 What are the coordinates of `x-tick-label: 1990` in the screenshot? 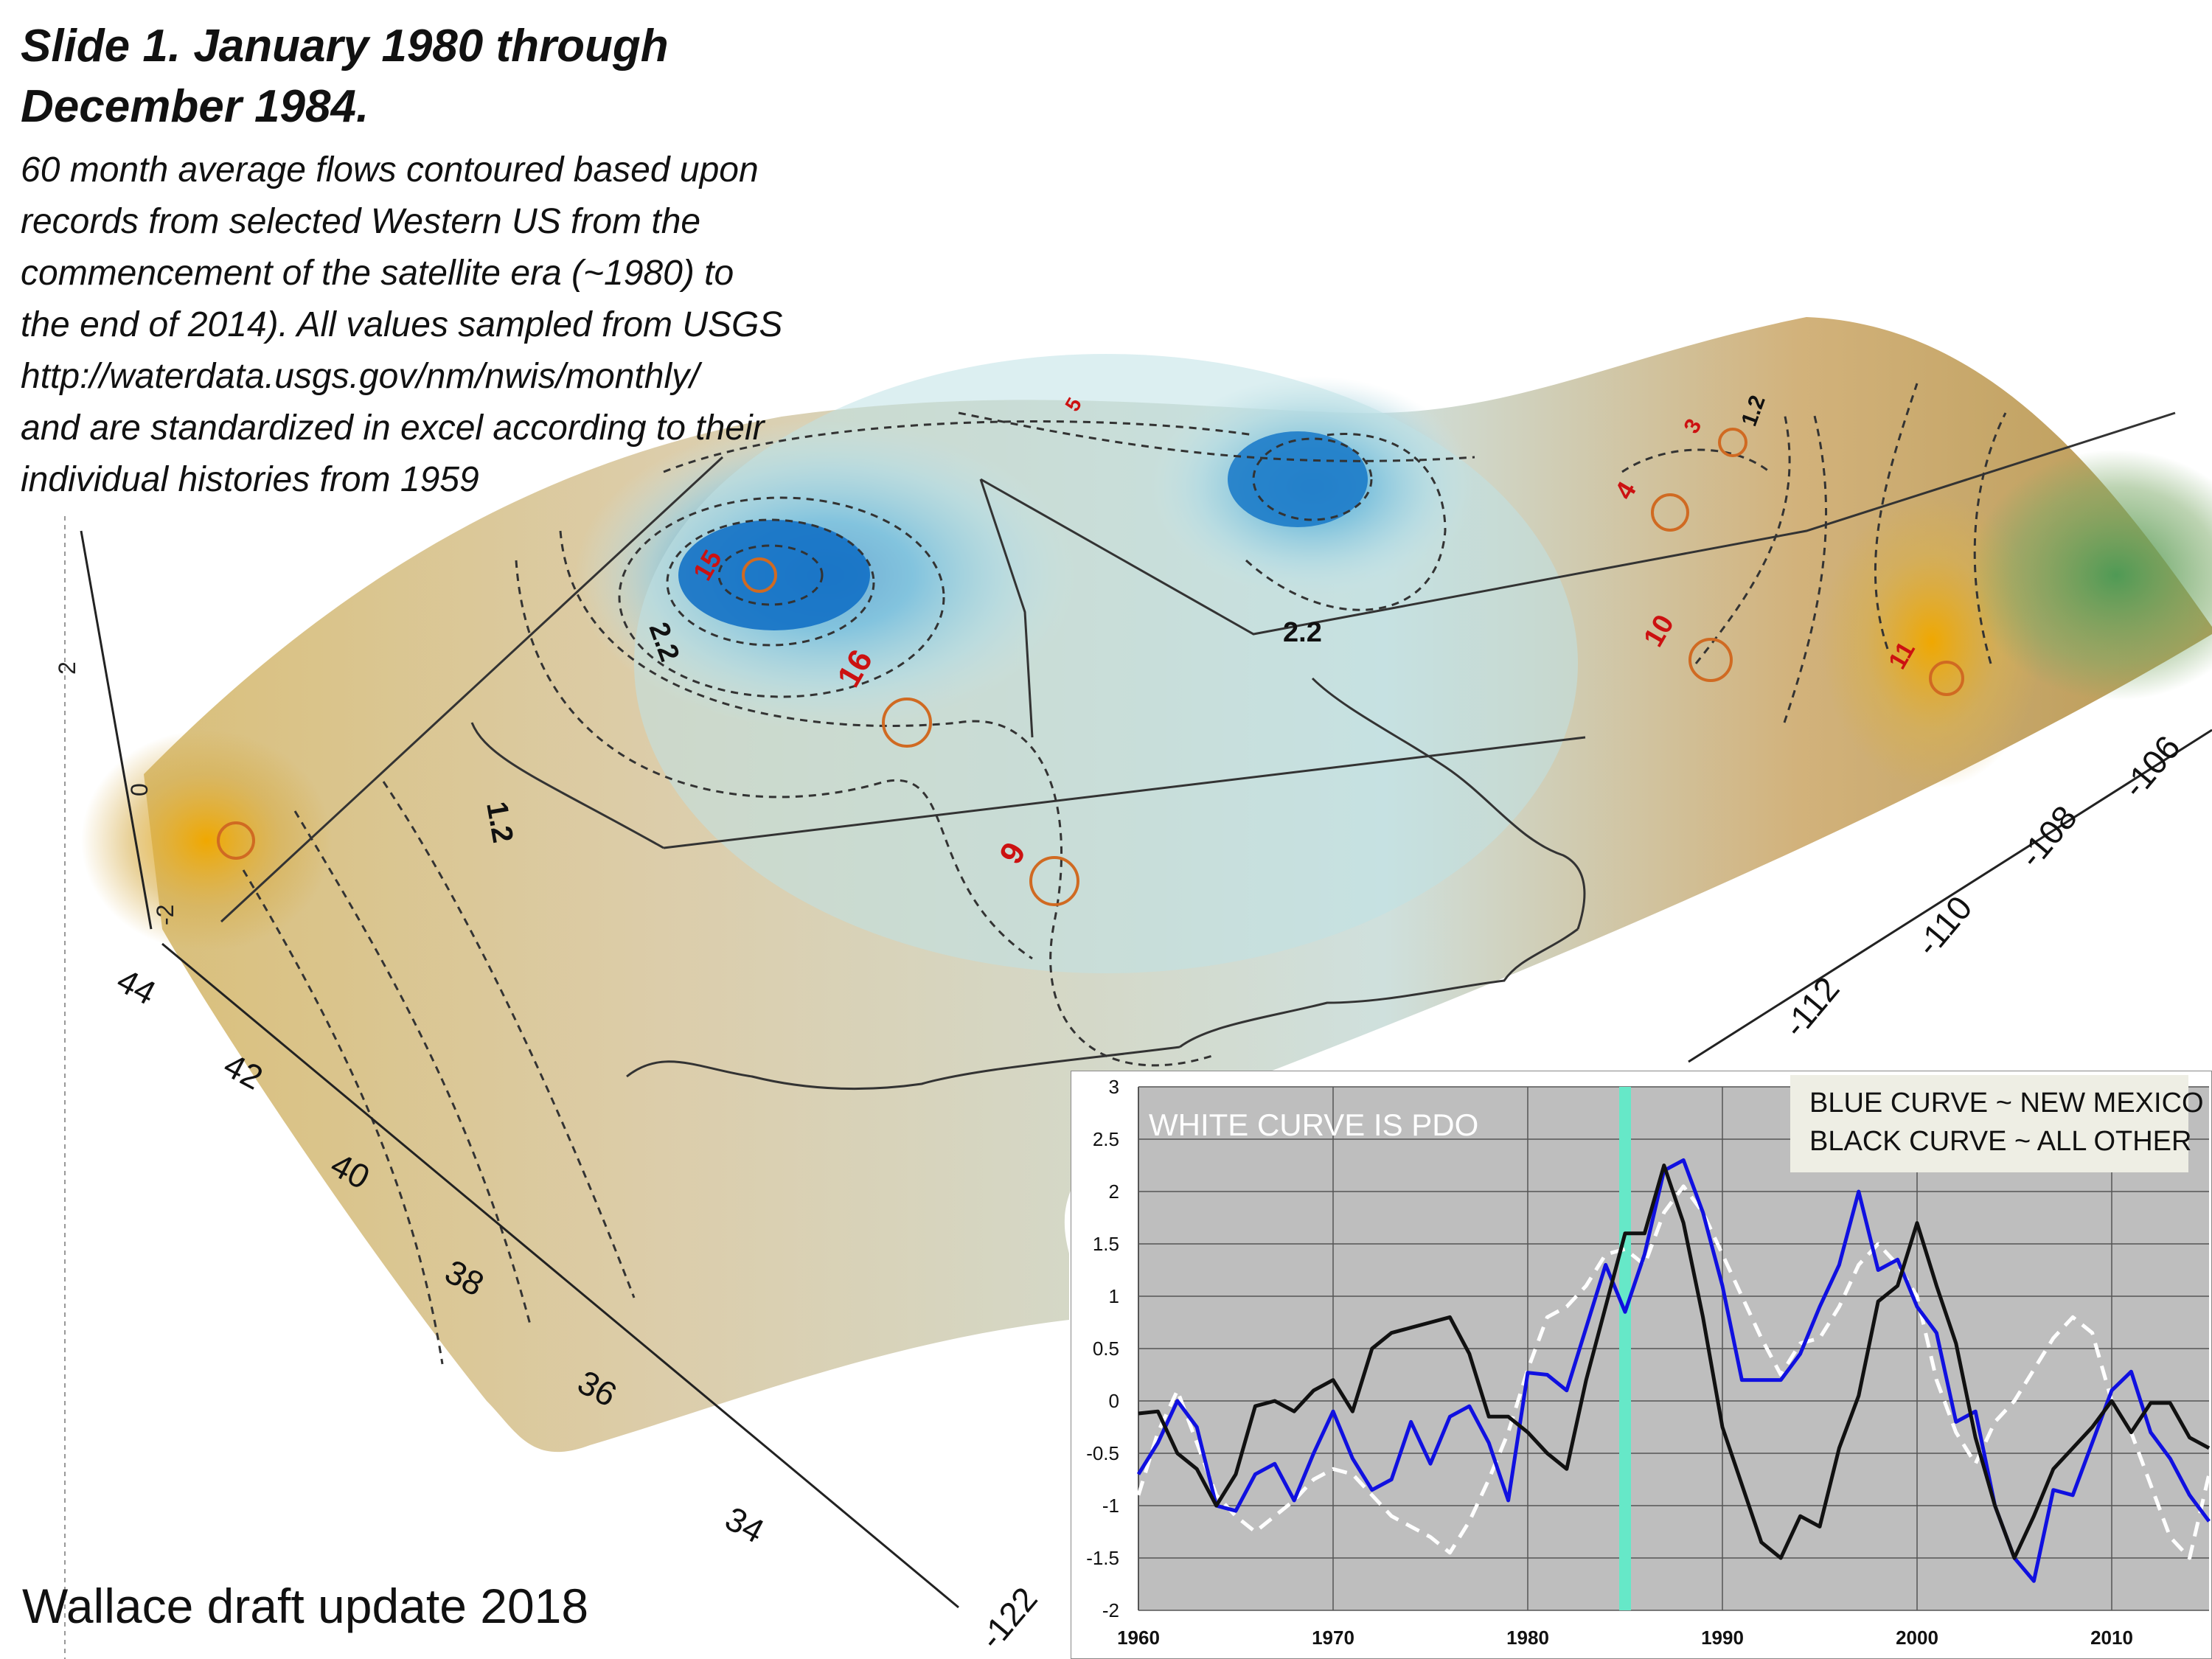 It's located at (1722, 1638).